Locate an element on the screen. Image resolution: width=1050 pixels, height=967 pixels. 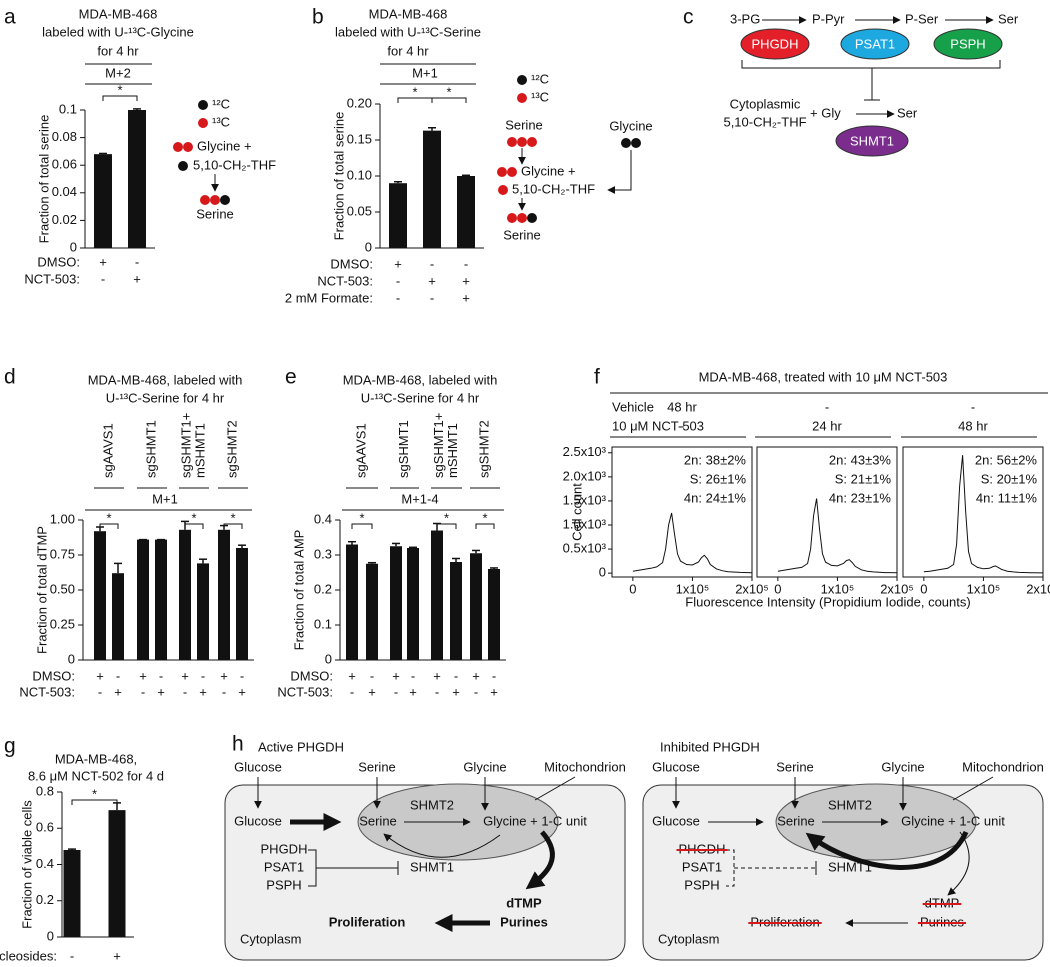
significance-label: * is located at coordinates (193, 517).